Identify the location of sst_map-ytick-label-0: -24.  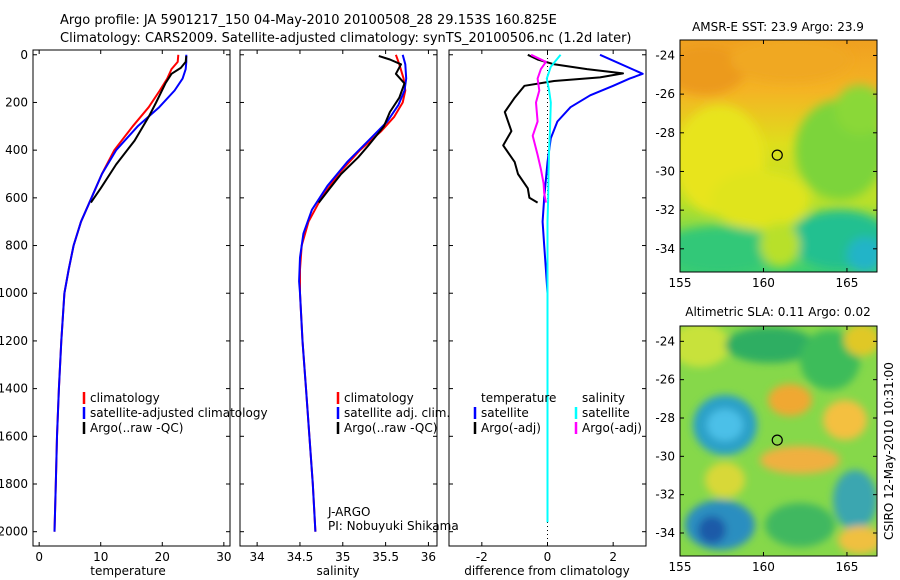
(665, 55).